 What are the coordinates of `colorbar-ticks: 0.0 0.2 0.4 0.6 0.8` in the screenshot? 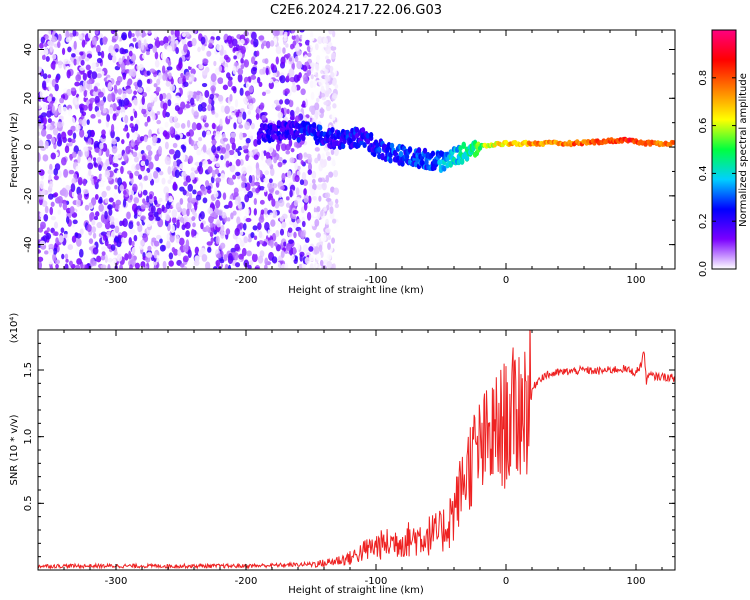 It's located at (717, 173).